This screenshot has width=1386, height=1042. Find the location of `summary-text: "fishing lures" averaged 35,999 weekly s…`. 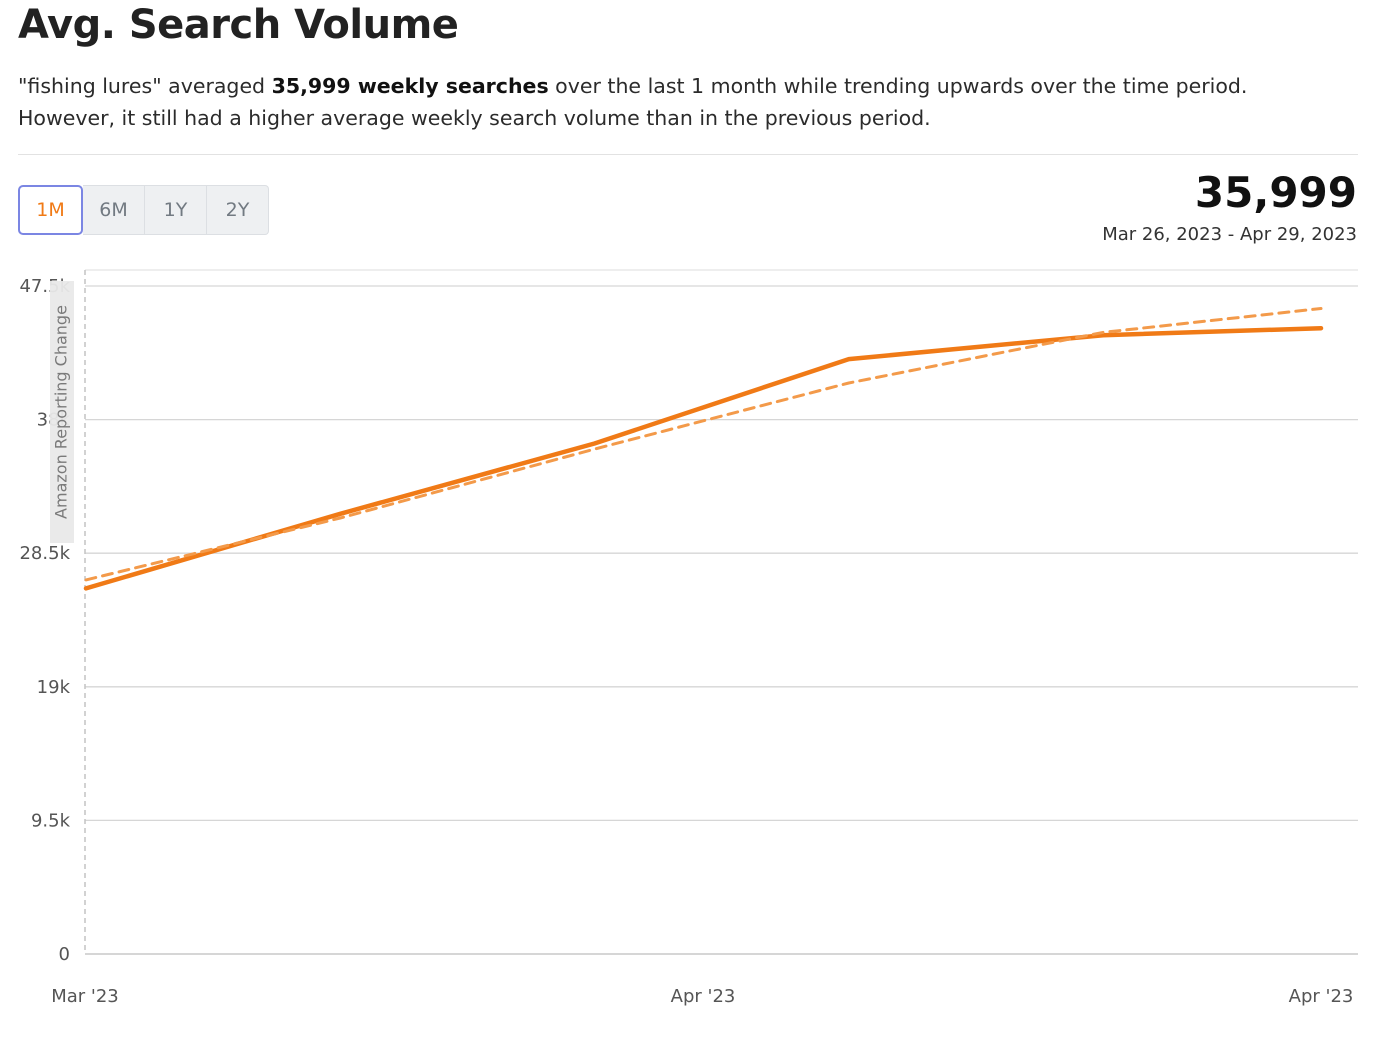

summary-text: "fishing lures" averaged 35,999 weekly s… is located at coordinates (663, 102).